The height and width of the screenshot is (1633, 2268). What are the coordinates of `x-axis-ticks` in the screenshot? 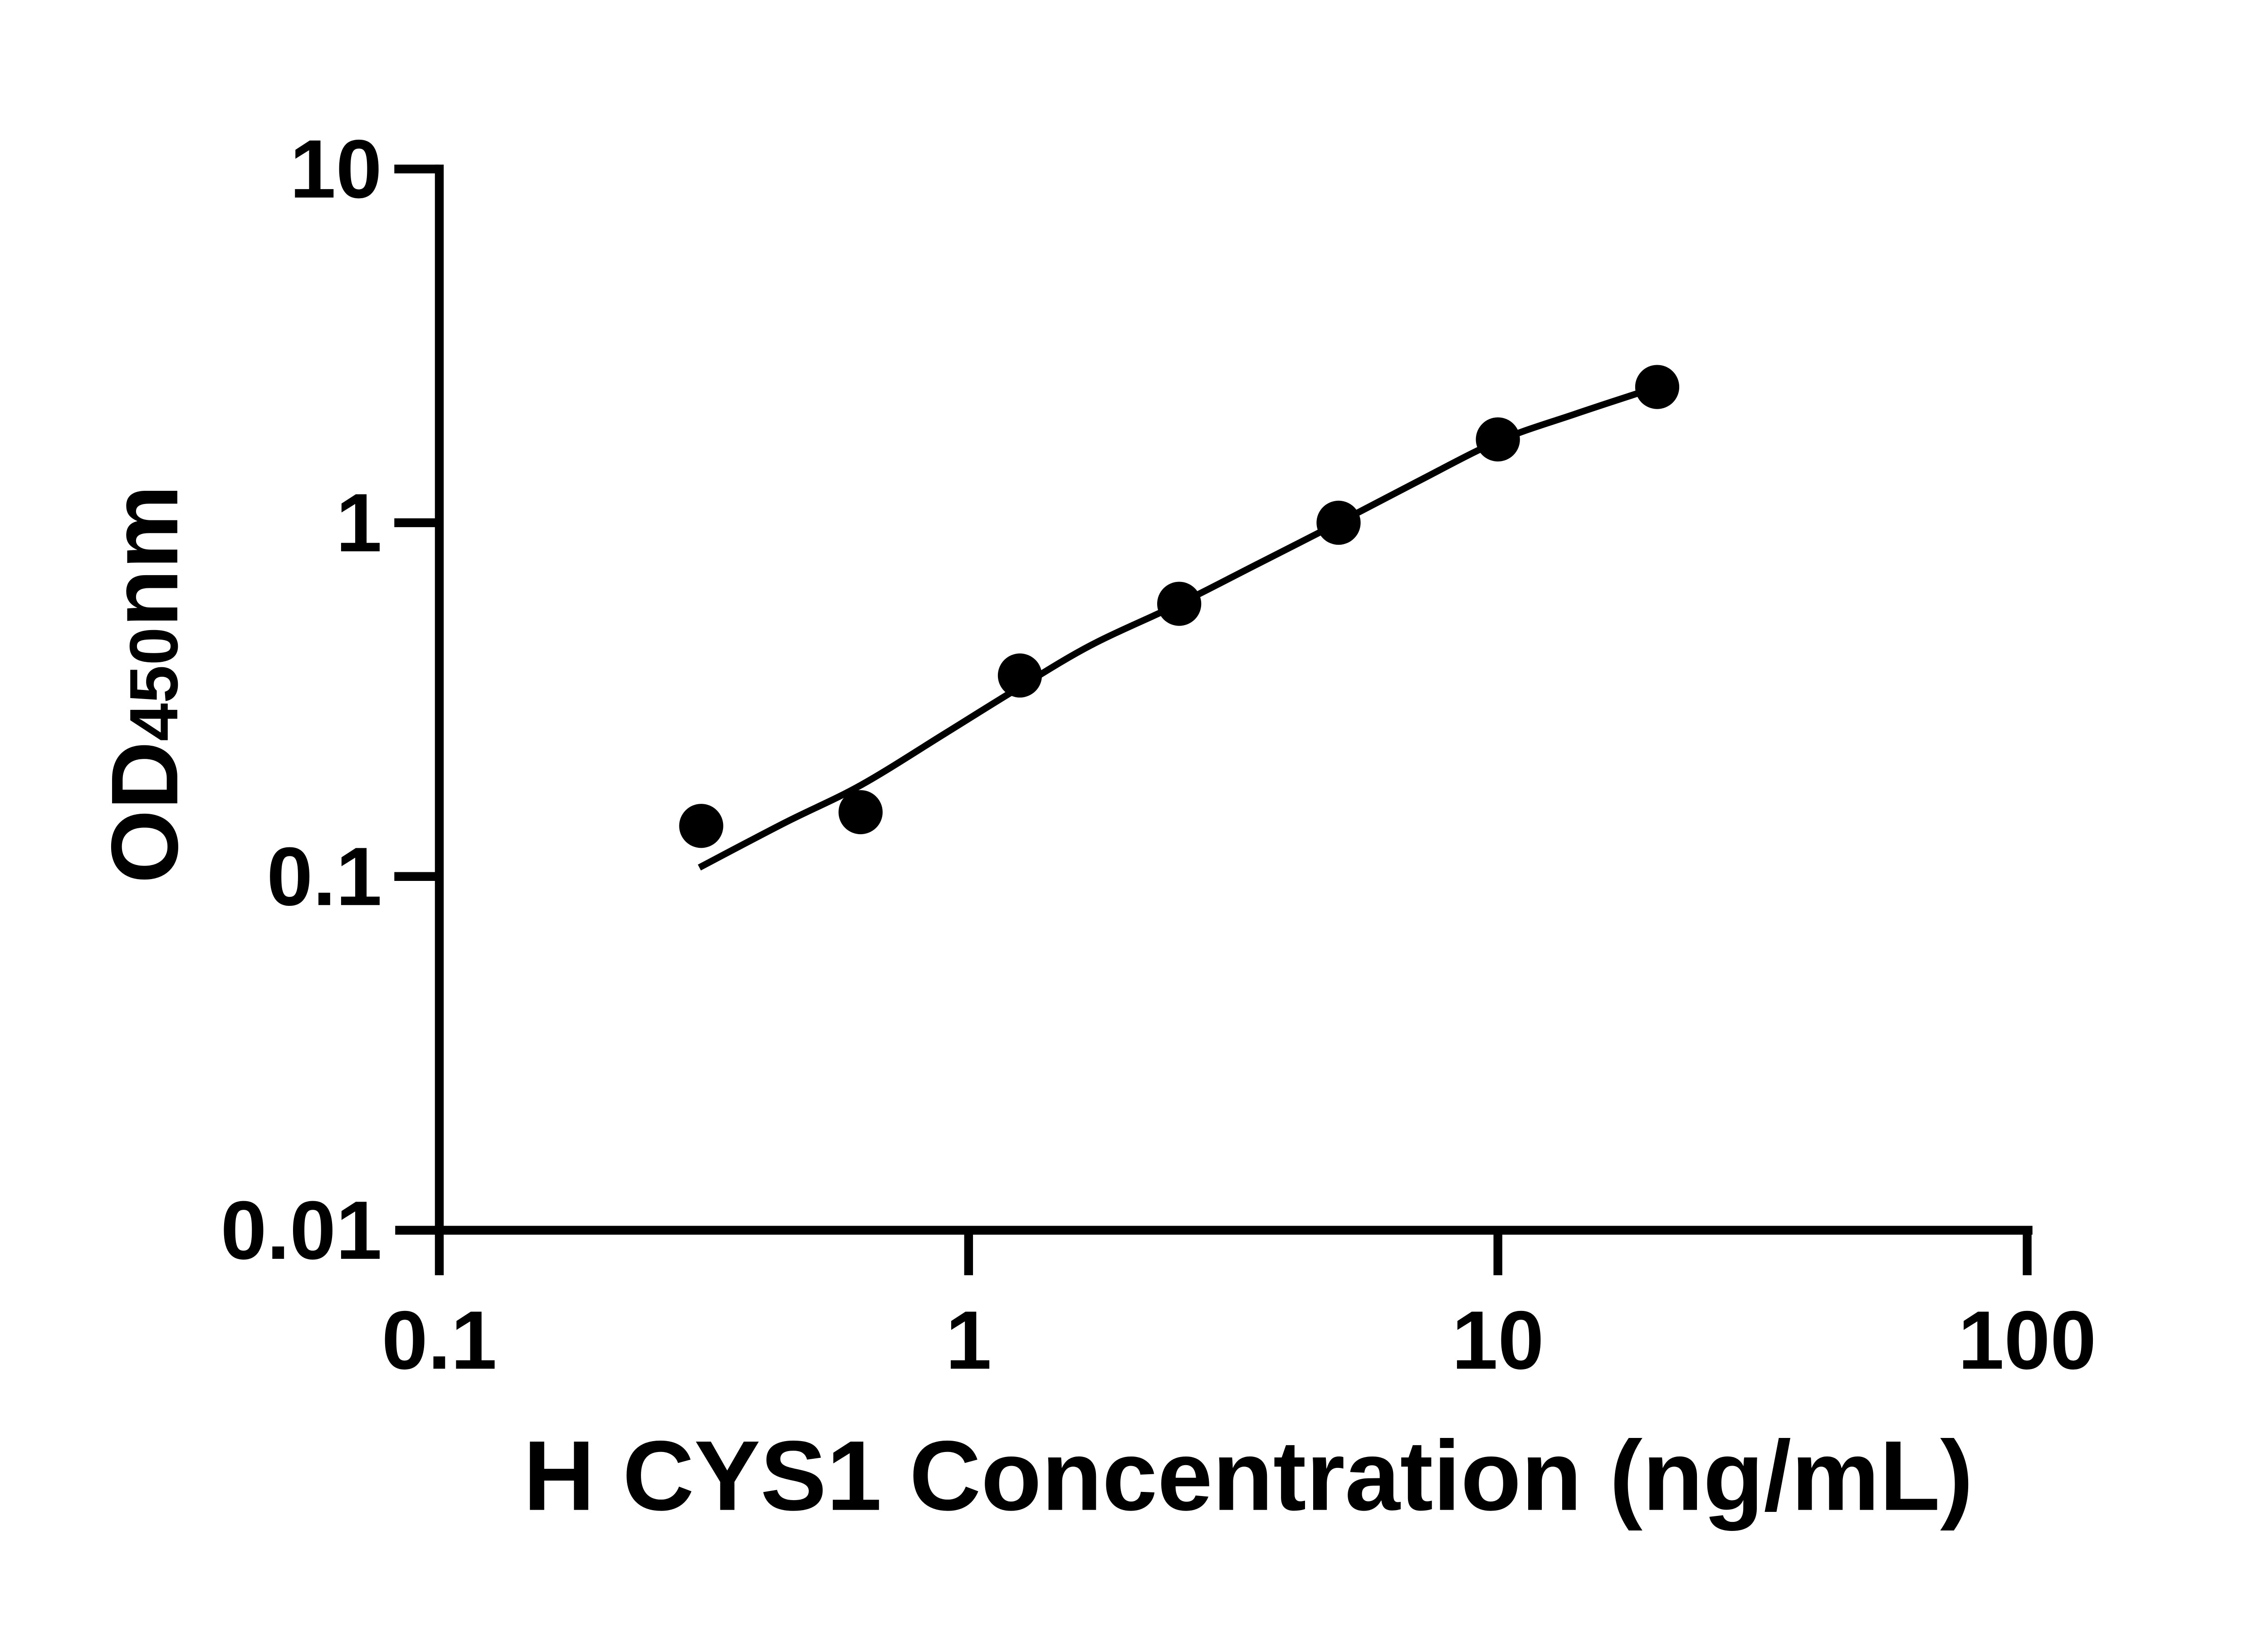 It's located at (1498, 1253).